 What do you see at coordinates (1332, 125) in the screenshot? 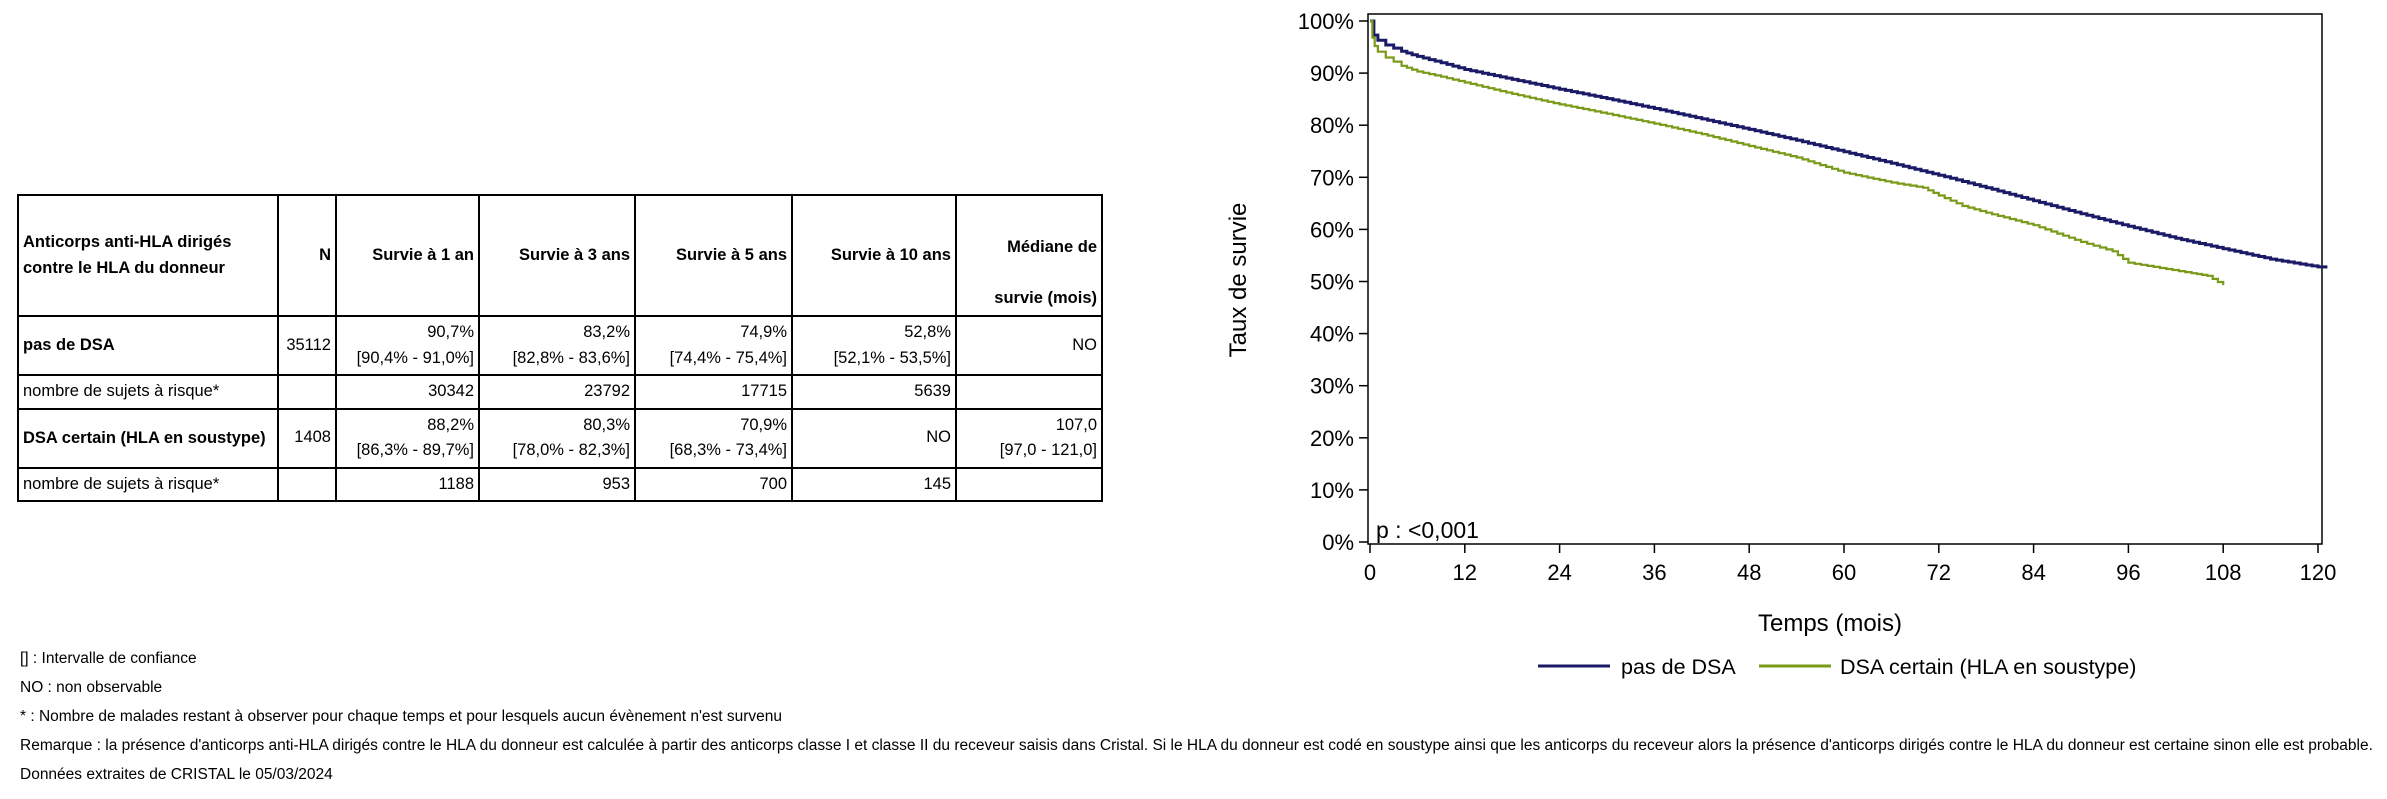
I see `y-tick-label: 80%` at bounding box center [1332, 125].